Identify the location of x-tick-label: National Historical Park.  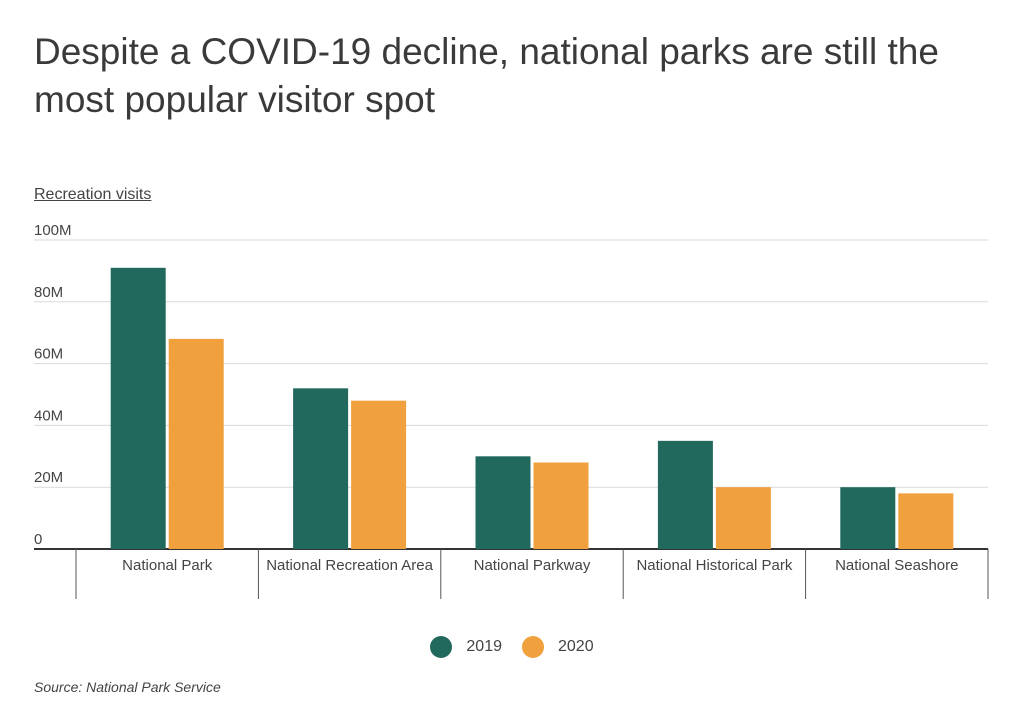
(714, 565).